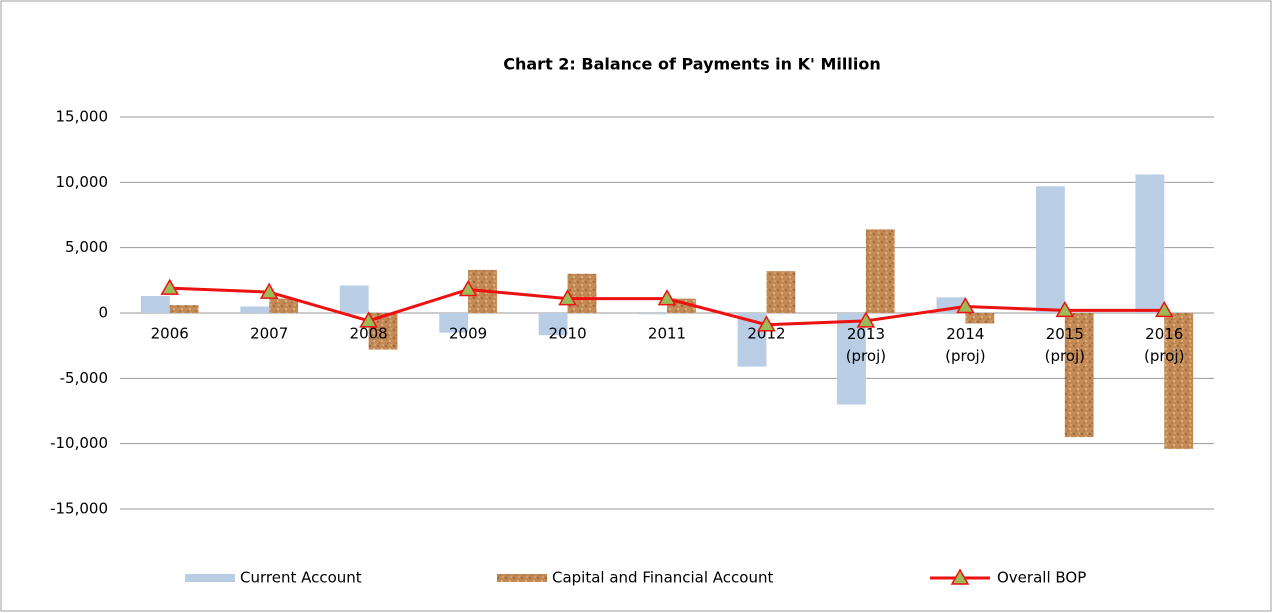 This screenshot has width=1273, height=613. I want to click on legend-label: Overall BOP, so click(1041, 578).